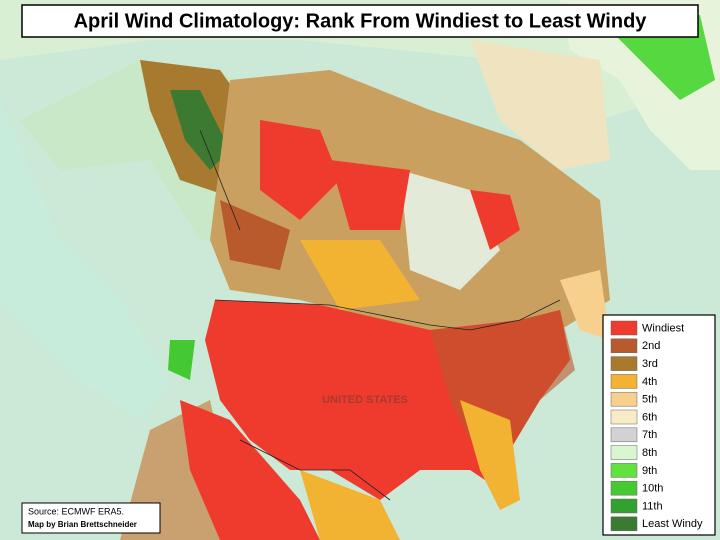  I want to click on legend-label: Least Windy, so click(672, 524).